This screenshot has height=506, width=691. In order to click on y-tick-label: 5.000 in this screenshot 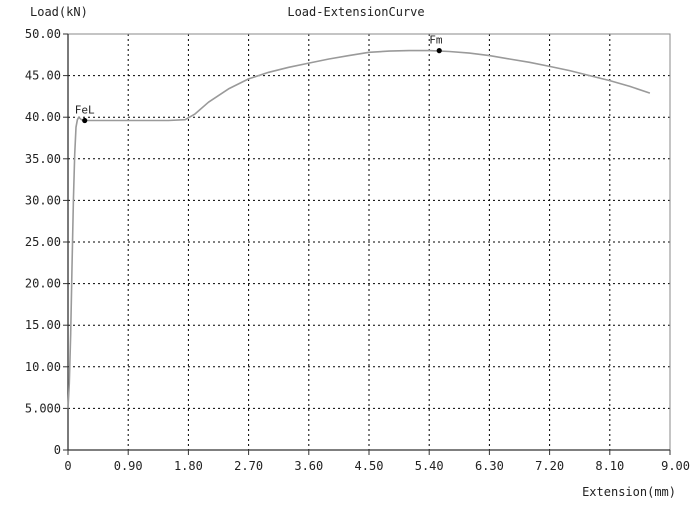, I will do `click(43, 408)`.